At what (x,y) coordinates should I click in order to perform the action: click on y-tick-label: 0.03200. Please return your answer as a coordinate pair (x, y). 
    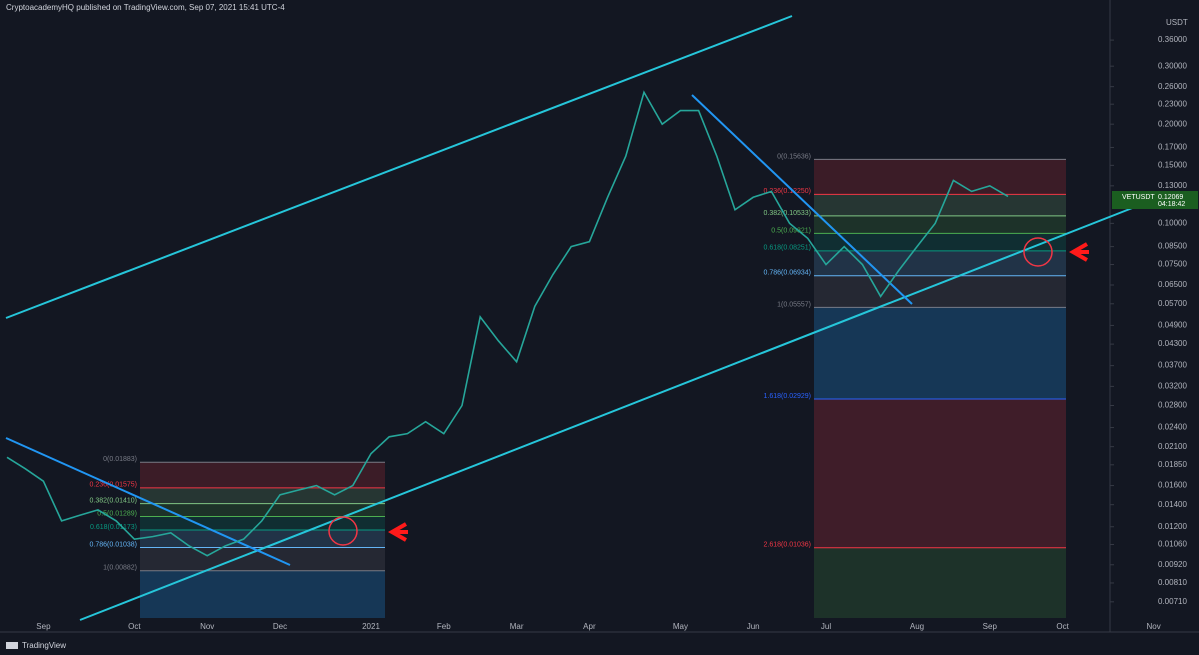
    Looking at the image, I should click on (1172, 386).